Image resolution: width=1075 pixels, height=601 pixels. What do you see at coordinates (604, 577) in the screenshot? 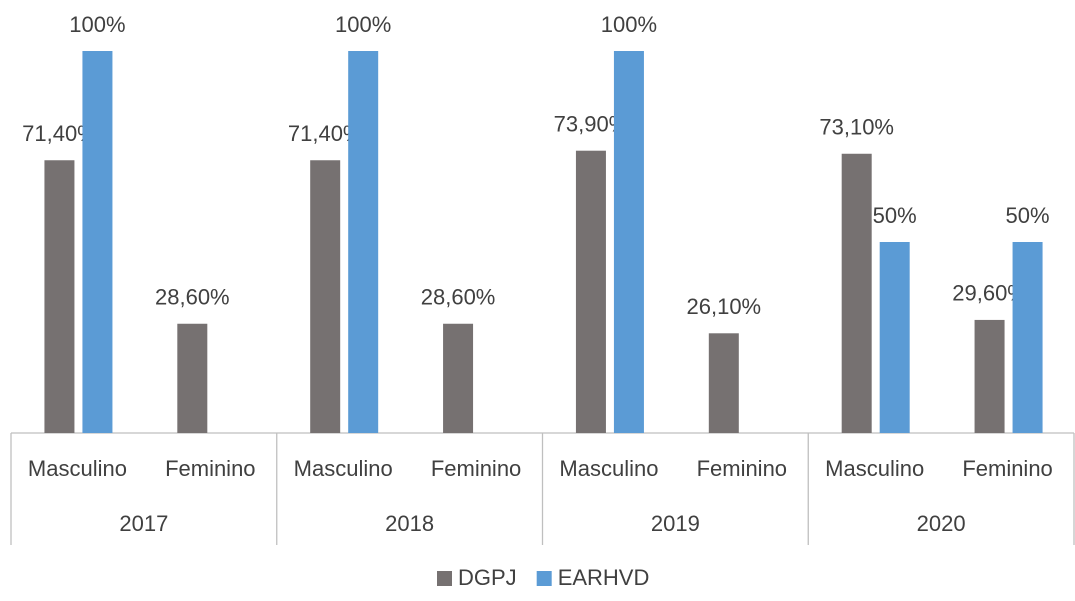
I see `legend-label: EARHVD` at bounding box center [604, 577].